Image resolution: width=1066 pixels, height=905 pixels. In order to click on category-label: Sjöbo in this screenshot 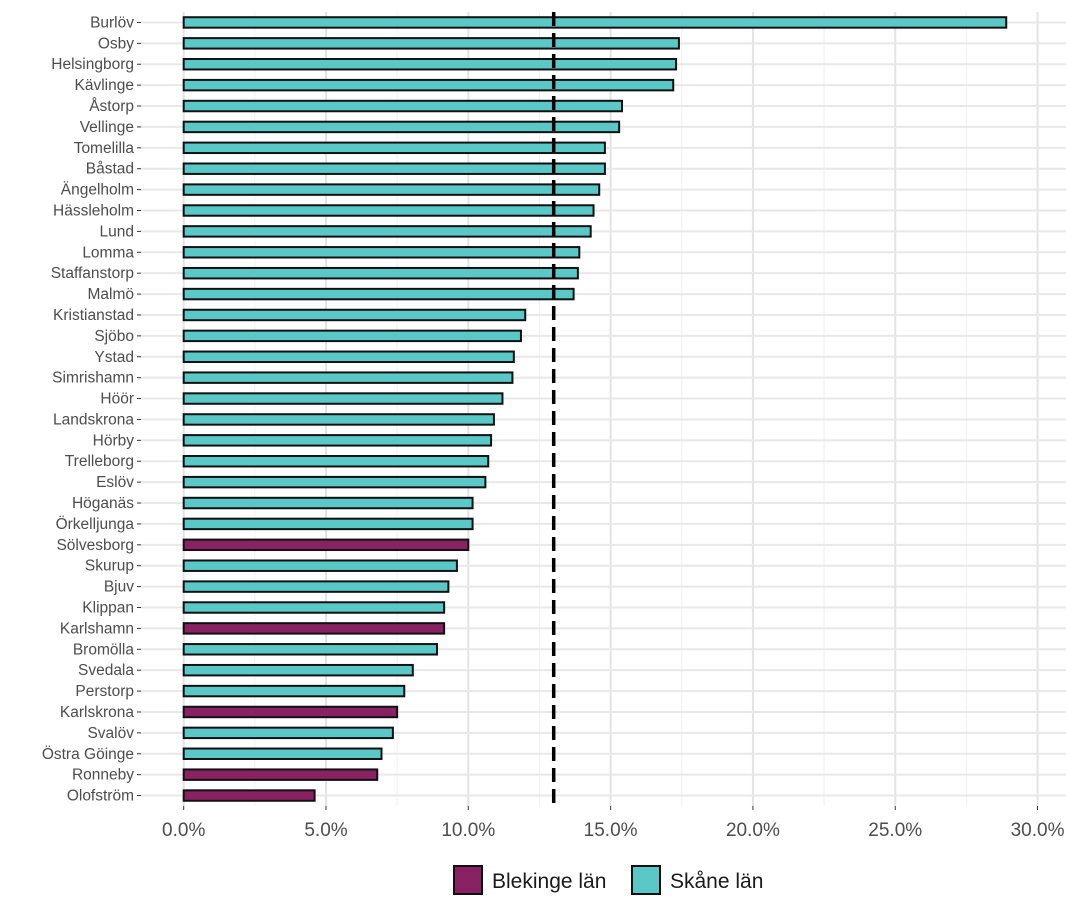, I will do `click(114, 336)`.